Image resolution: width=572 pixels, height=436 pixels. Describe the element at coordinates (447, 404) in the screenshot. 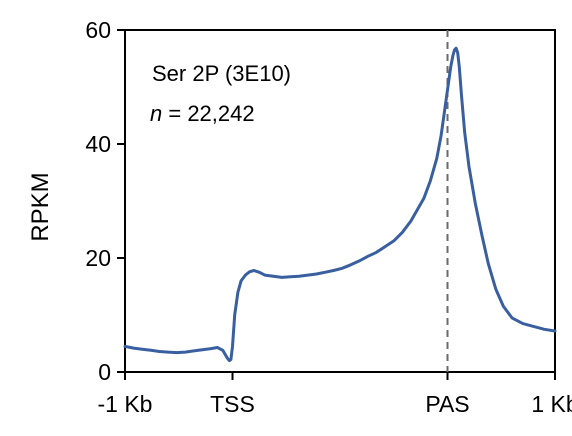

I see `x-tick-label: PAS` at that location.